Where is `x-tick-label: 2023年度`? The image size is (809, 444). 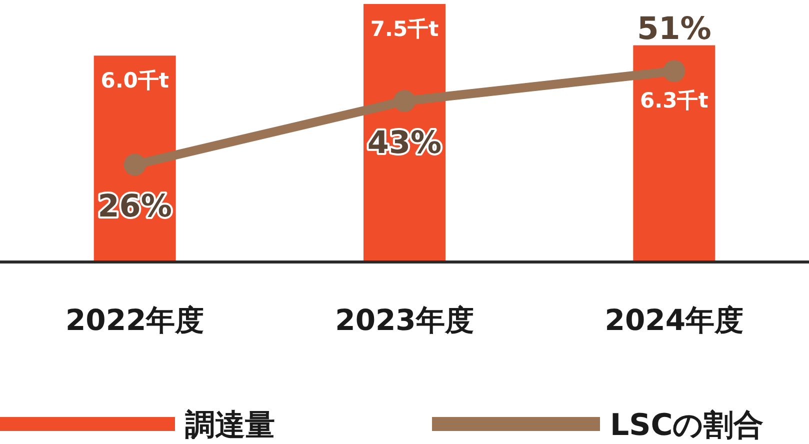 x-tick-label: 2023年度 is located at coordinates (404, 320).